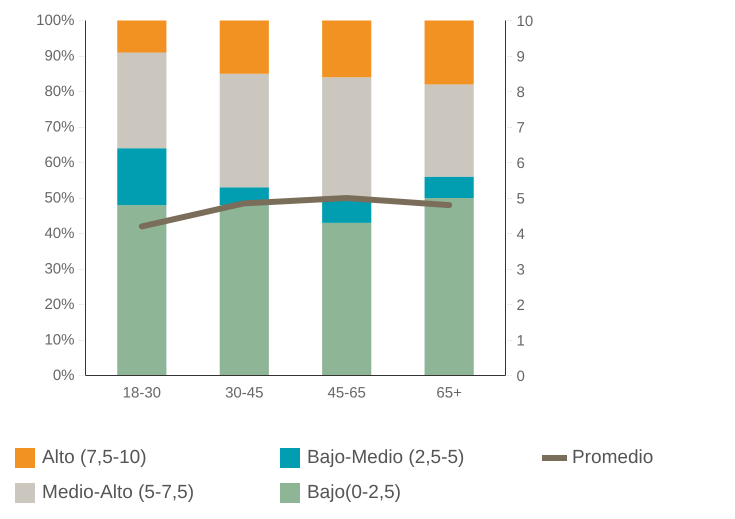  What do you see at coordinates (386, 457) in the screenshot?
I see `legend-label: Bajo-Medio (2,5-5)` at bounding box center [386, 457].